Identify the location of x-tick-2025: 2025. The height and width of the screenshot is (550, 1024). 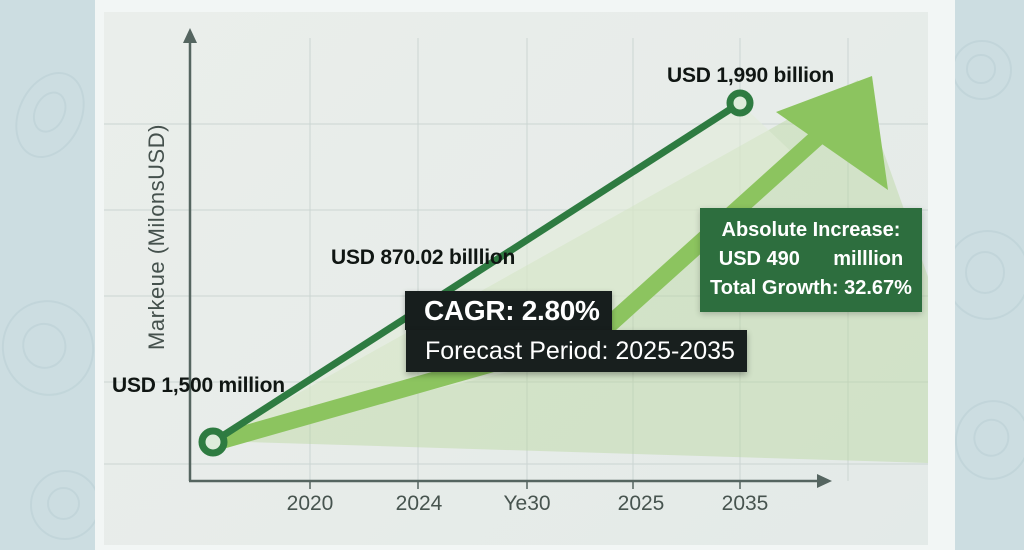
(641, 503).